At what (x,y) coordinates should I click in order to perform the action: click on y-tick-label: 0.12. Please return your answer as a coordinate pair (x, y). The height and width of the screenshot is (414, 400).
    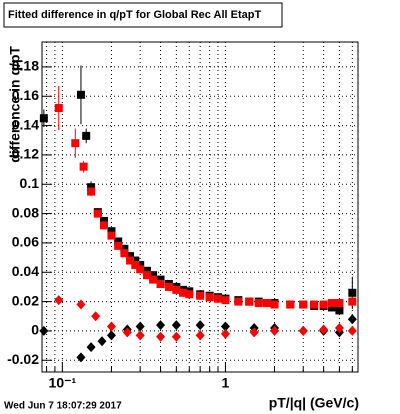
    Looking at the image, I should click on (25, 154).